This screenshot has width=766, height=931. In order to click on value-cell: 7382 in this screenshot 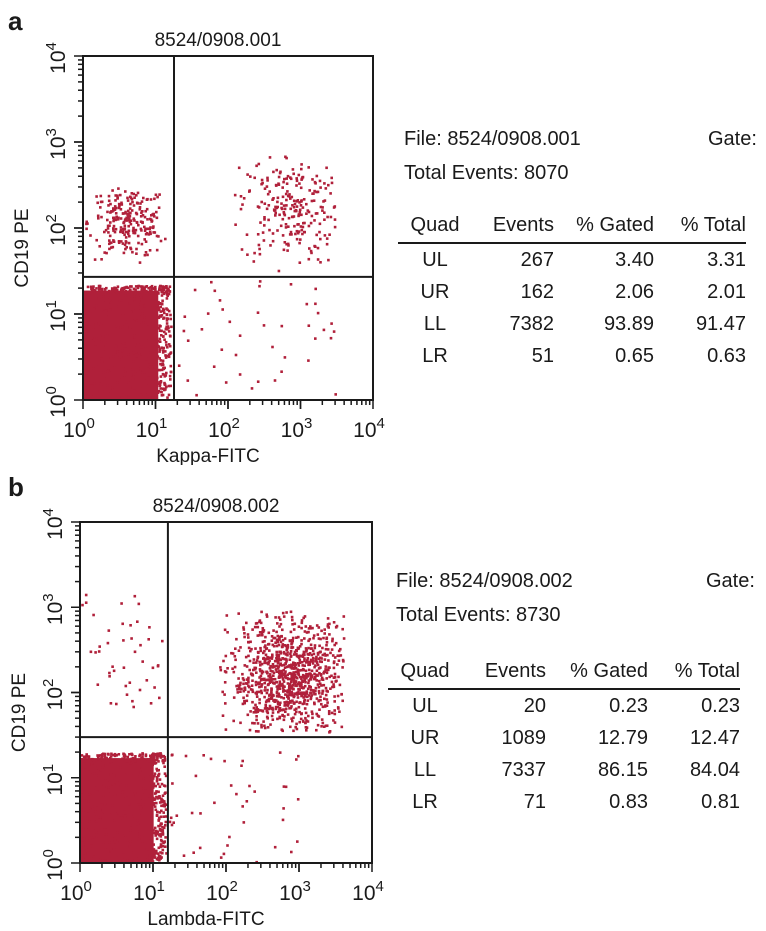, I will do `click(532, 323)`.